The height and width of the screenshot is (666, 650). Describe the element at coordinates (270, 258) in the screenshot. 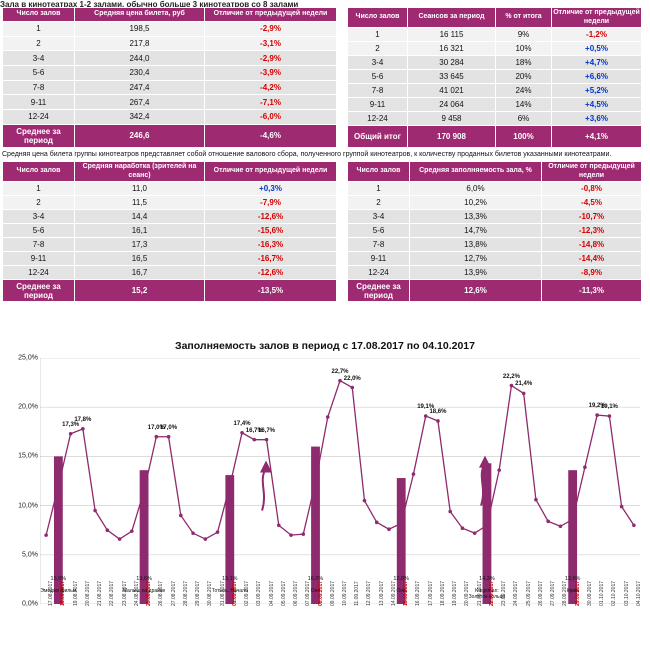

I see `cell-delta: -16,7%` at that location.